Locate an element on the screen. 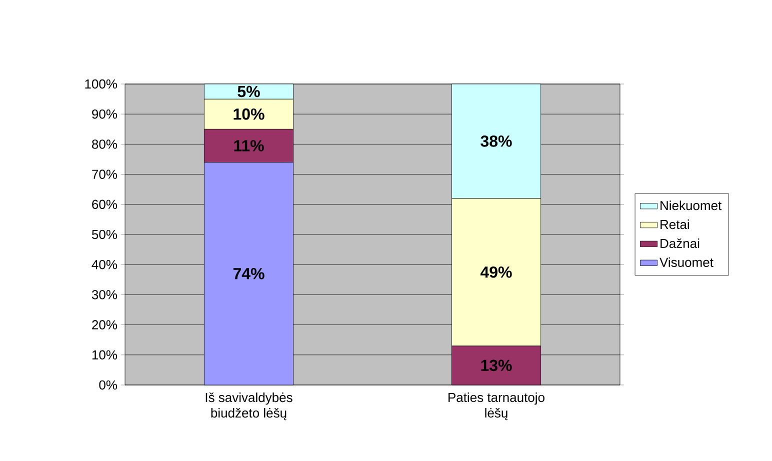 The image size is (772, 461). data-label: 49% is located at coordinates (496, 272).